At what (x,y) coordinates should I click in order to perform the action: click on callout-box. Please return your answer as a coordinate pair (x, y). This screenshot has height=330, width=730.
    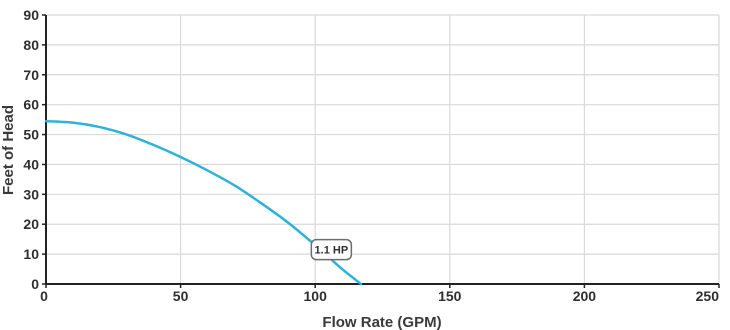
    Looking at the image, I should click on (331, 249).